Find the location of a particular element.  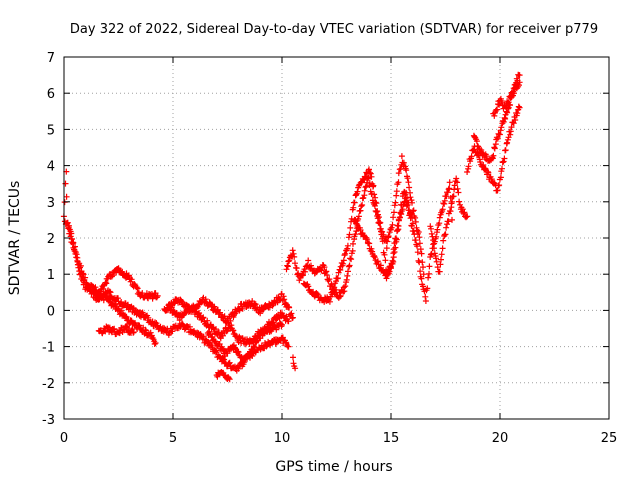

y-tick-label: -1 is located at coordinates (48, 348).